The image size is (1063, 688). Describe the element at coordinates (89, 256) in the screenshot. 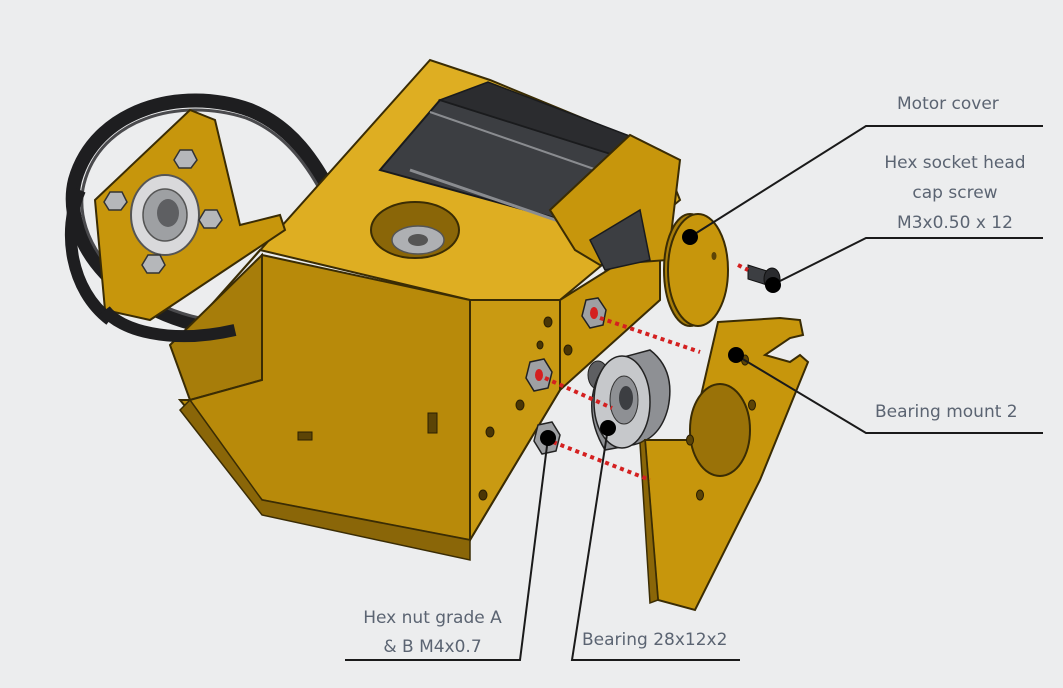

I see `belt-front-arc` at that location.